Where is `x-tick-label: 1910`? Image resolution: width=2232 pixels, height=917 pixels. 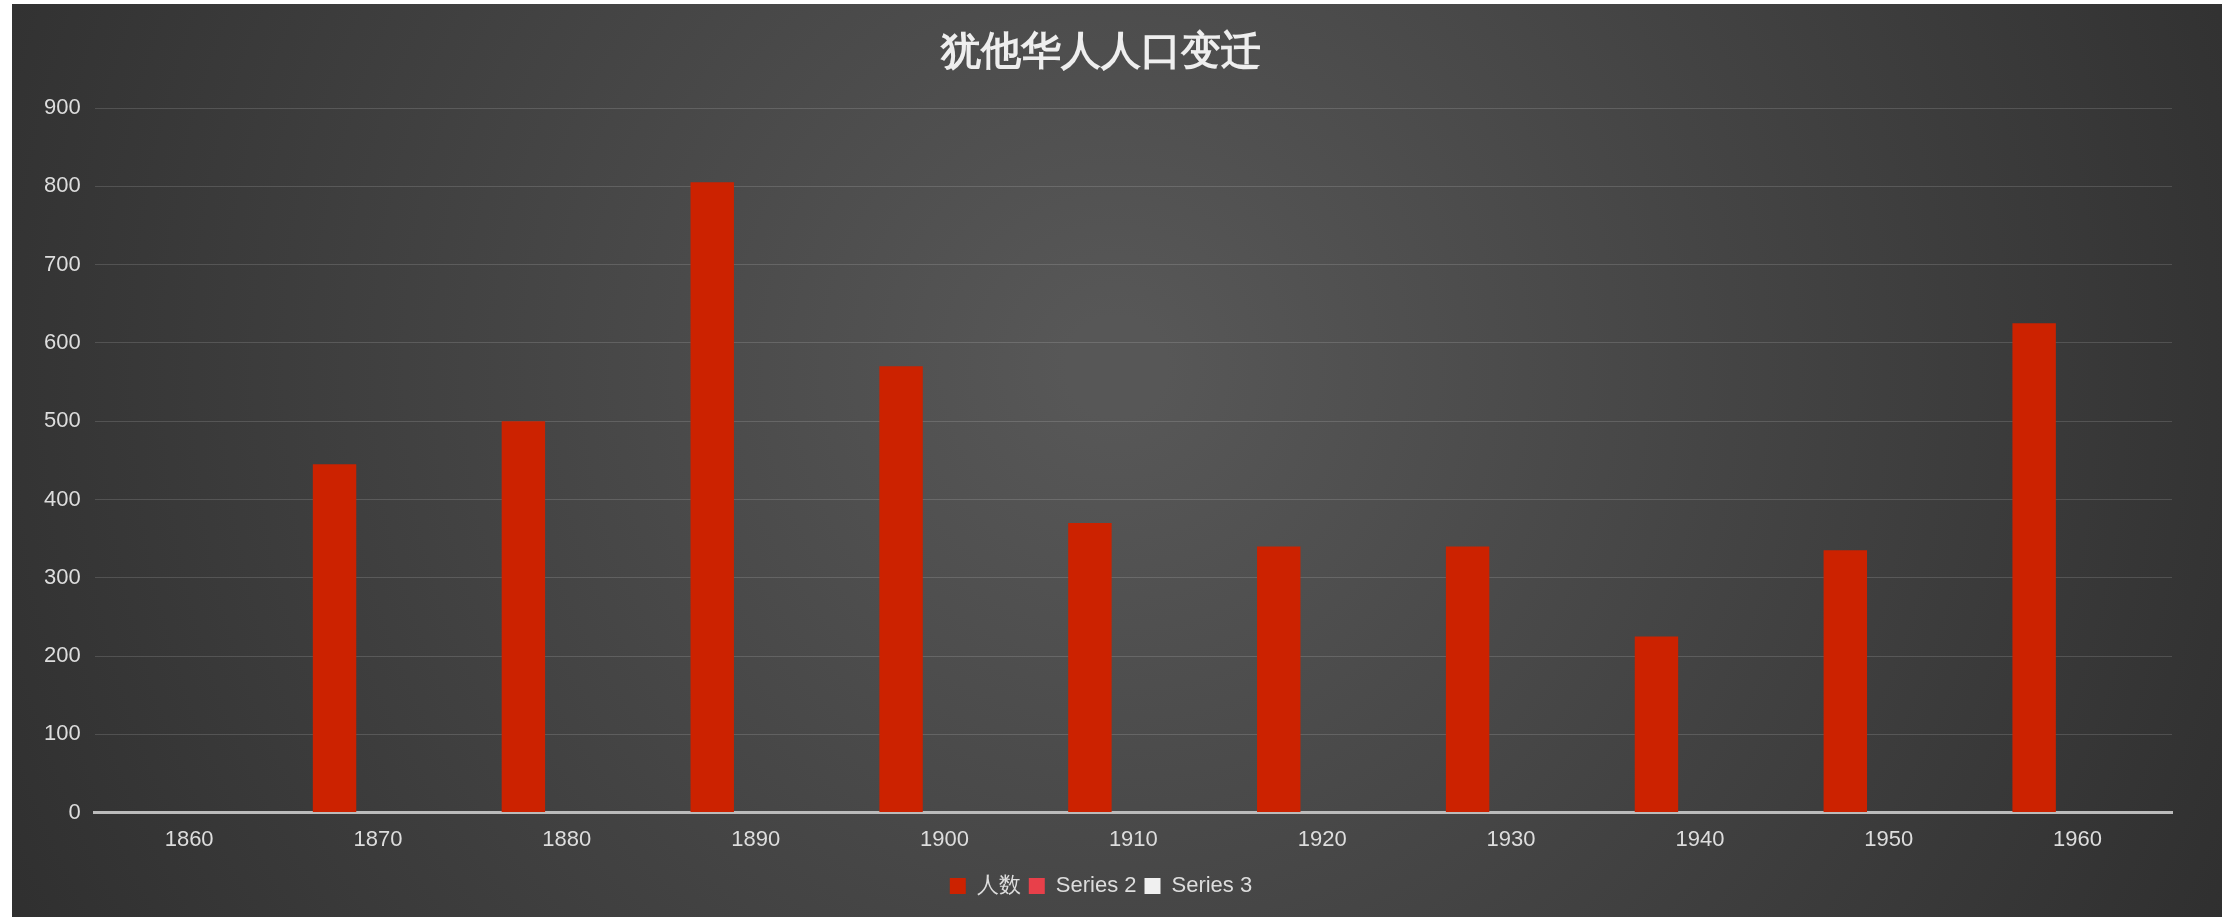 x-tick-label: 1910 is located at coordinates (1133, 838).